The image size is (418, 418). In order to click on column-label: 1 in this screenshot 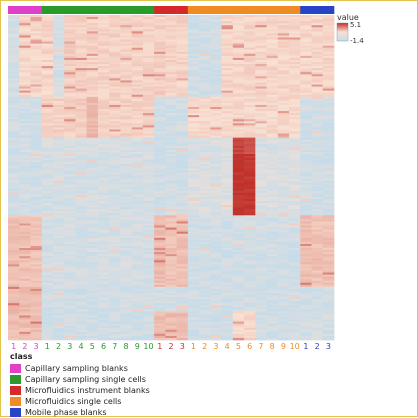, I will do `click(47, 346)`.